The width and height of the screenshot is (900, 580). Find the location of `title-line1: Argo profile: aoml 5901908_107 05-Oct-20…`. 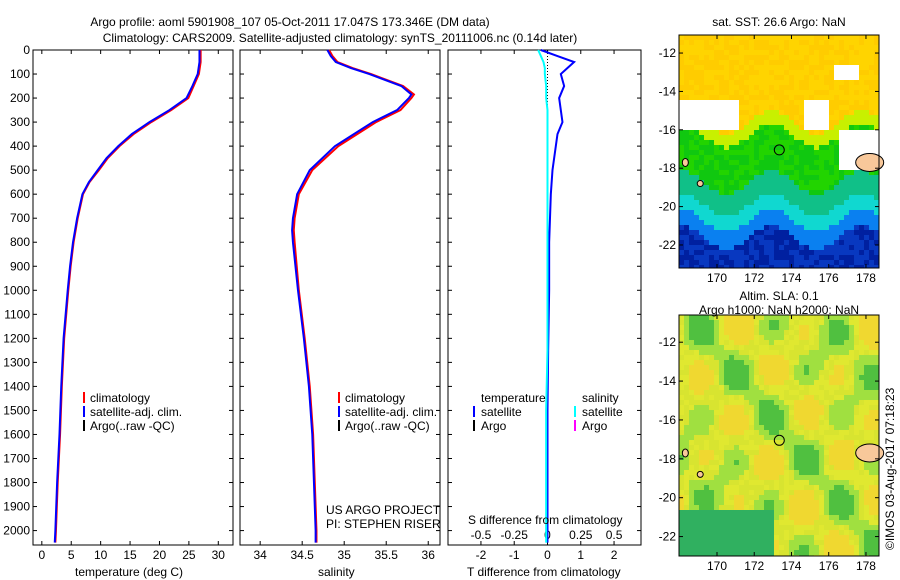

title-line1: Argo profile: aoml 5901908_107 05-Oct-20… is located at coordinates (289, 22).